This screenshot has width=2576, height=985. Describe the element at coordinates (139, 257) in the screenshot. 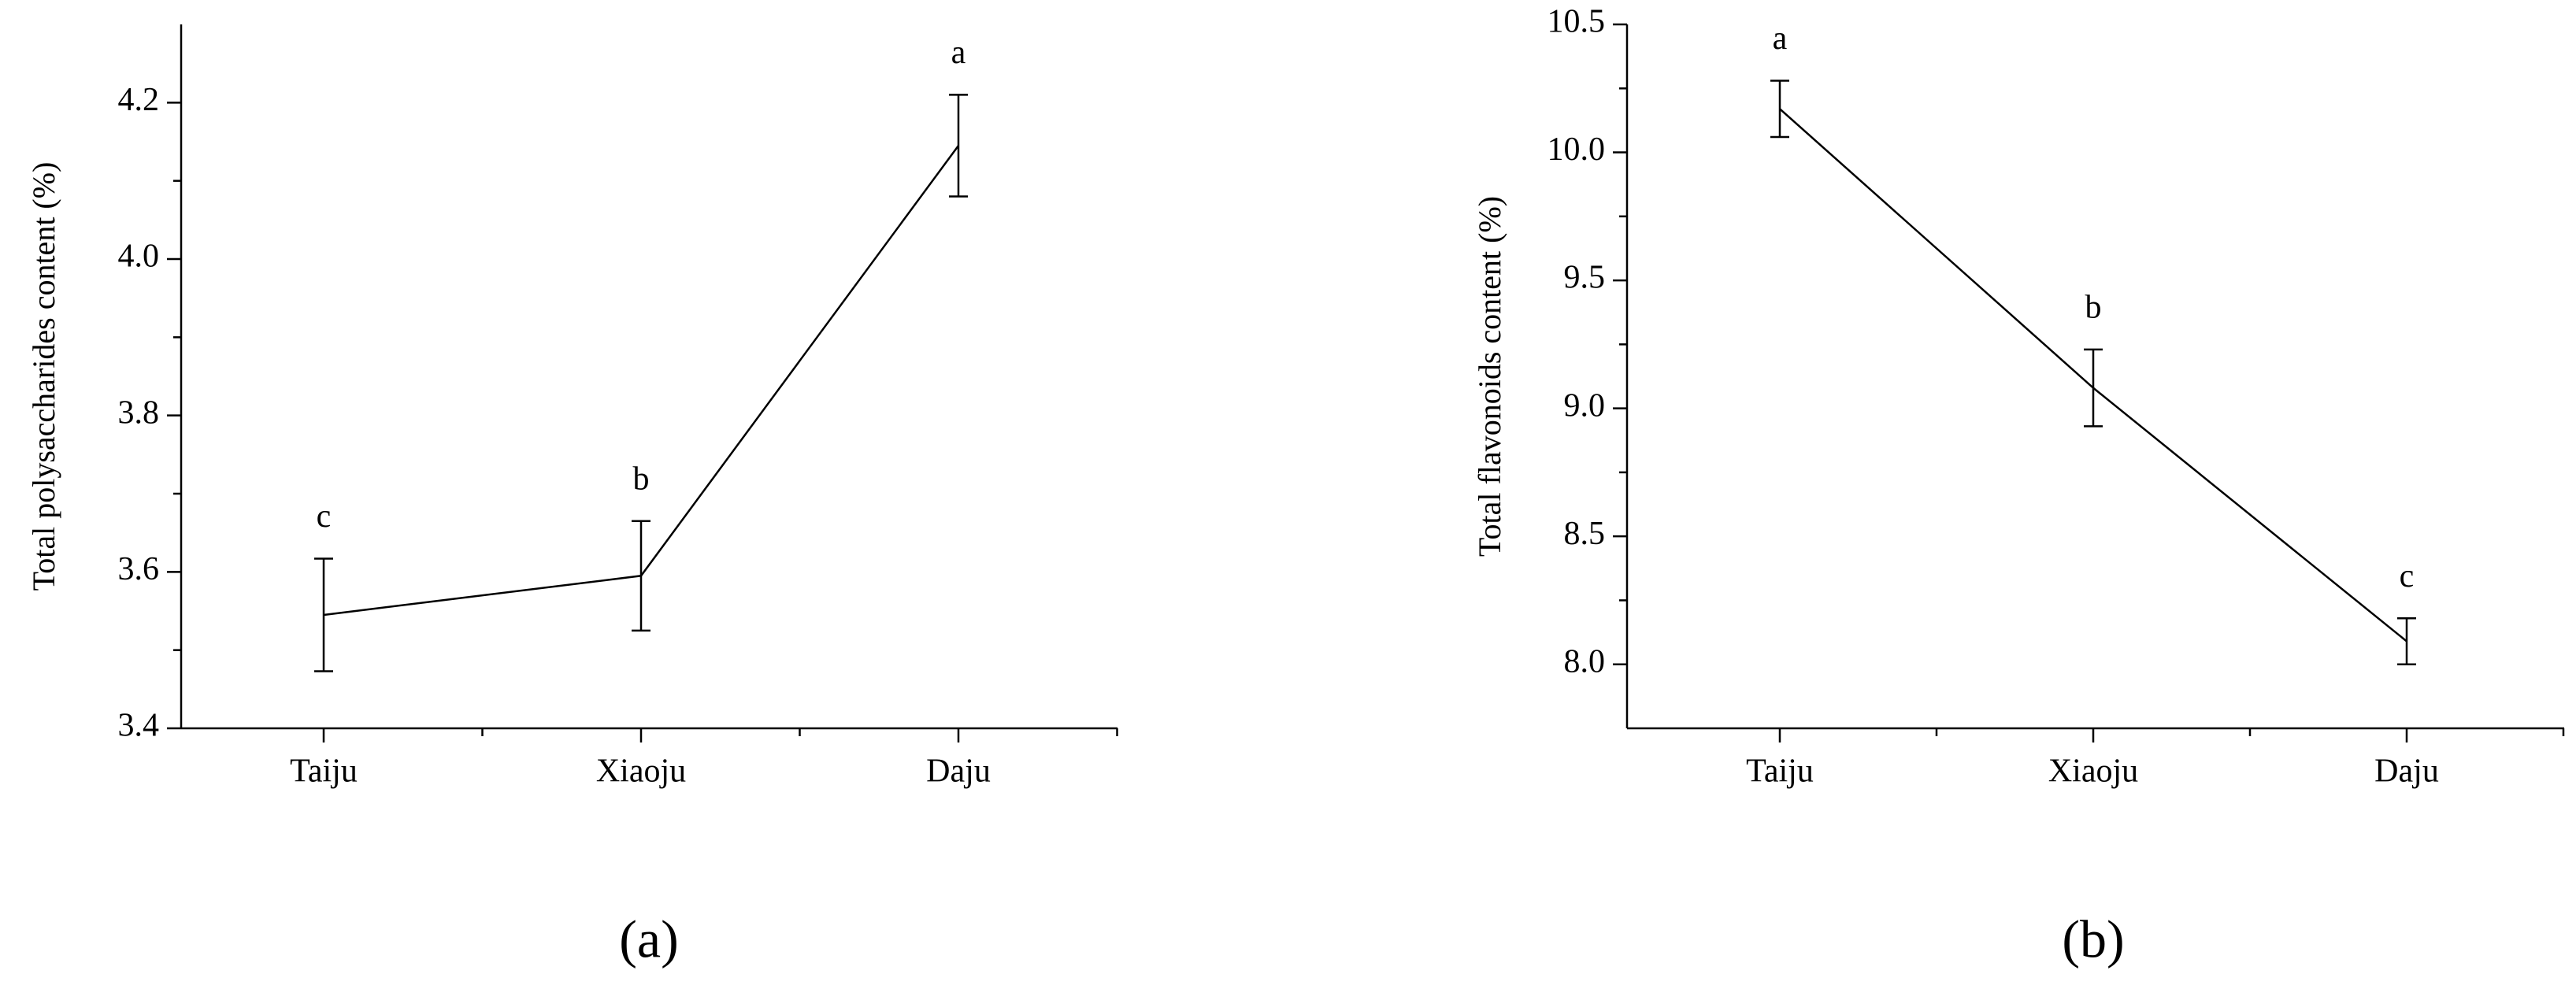

I see `y-tick-label: 4.0` at that location.